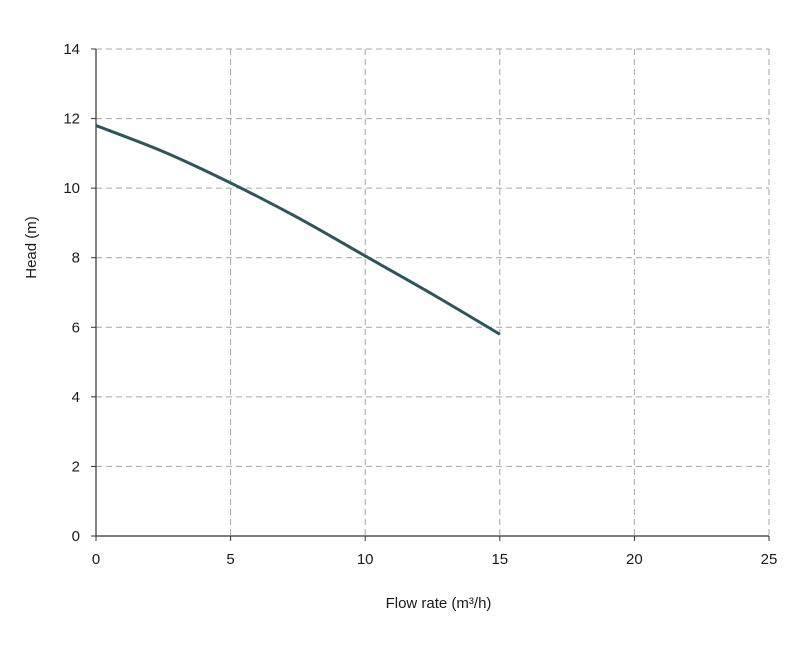  What do you see at coordinates (439, 603) in the screenshot?
I see `x-axis-label: Flow rate (m³/h)` at bounding box center [439, 603].